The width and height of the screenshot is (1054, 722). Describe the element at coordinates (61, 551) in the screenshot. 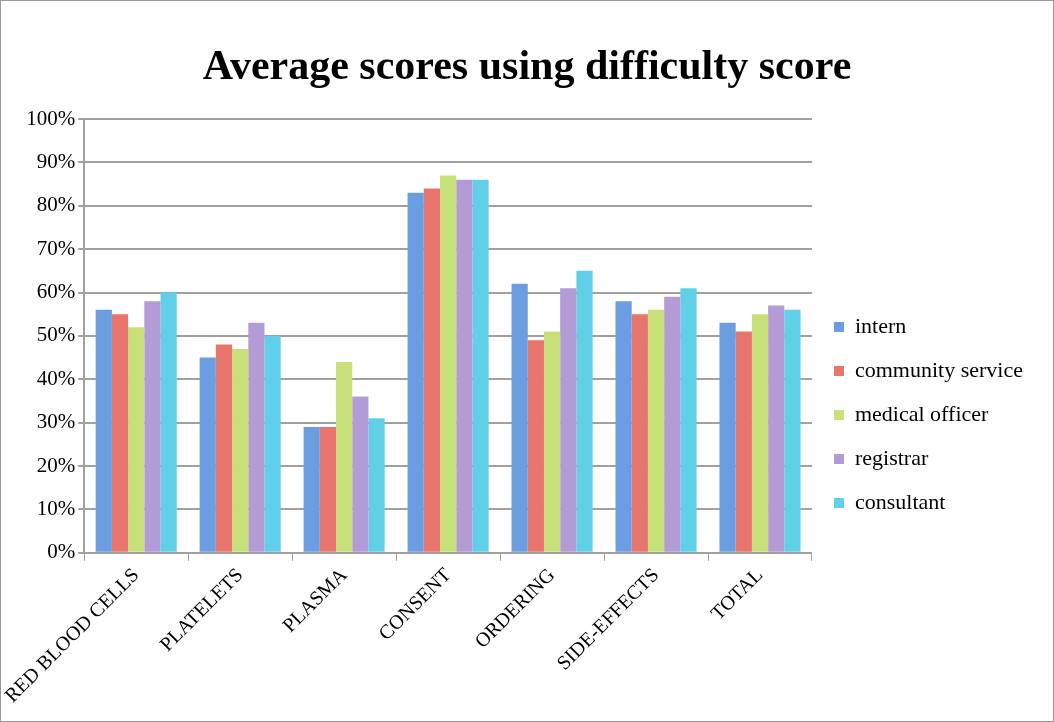

I see `y-tick-label: 0%` at that location.